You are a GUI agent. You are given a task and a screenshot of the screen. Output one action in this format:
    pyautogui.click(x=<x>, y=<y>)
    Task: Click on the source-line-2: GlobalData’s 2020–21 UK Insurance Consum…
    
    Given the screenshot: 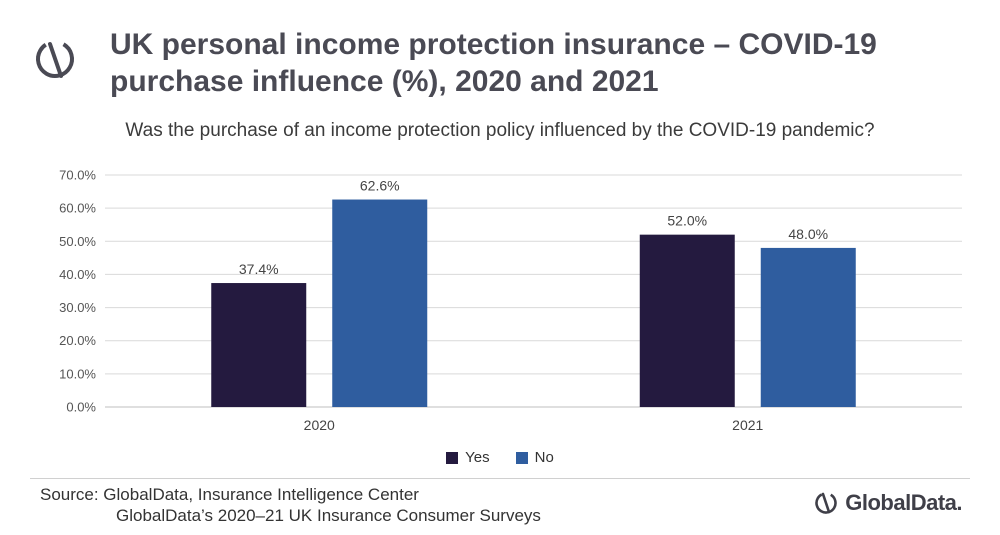 What is the action you would take?
    pyautogui.click(x=328, y=515)
    